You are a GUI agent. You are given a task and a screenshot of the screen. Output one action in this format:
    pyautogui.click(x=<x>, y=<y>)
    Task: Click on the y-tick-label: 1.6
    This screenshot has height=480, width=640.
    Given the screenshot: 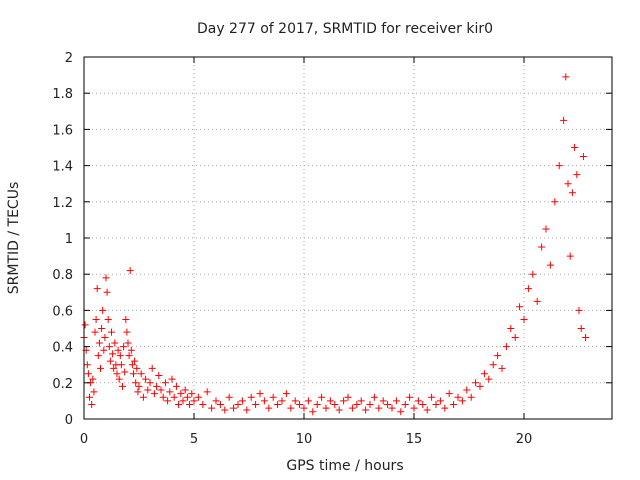 What is the action you would take?
    pyautogui.click(x=62, y=130)
    